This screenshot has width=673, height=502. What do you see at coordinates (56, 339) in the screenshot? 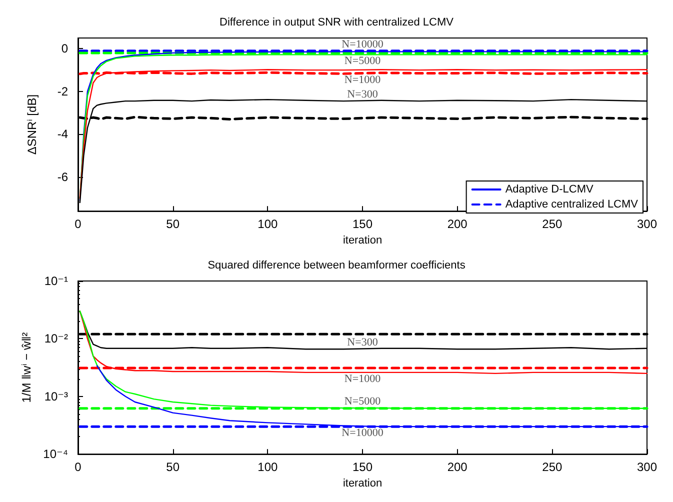
I see `y-tick-label: 10⁻²` at bounding box center [56, 339].